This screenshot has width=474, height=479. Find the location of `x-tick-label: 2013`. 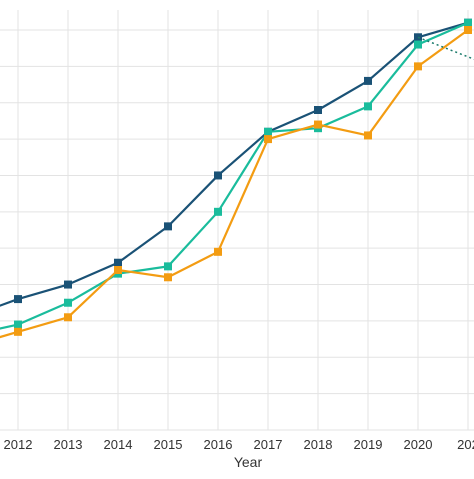

x-tick-label: 2013 is located at coordinates (68, 444).